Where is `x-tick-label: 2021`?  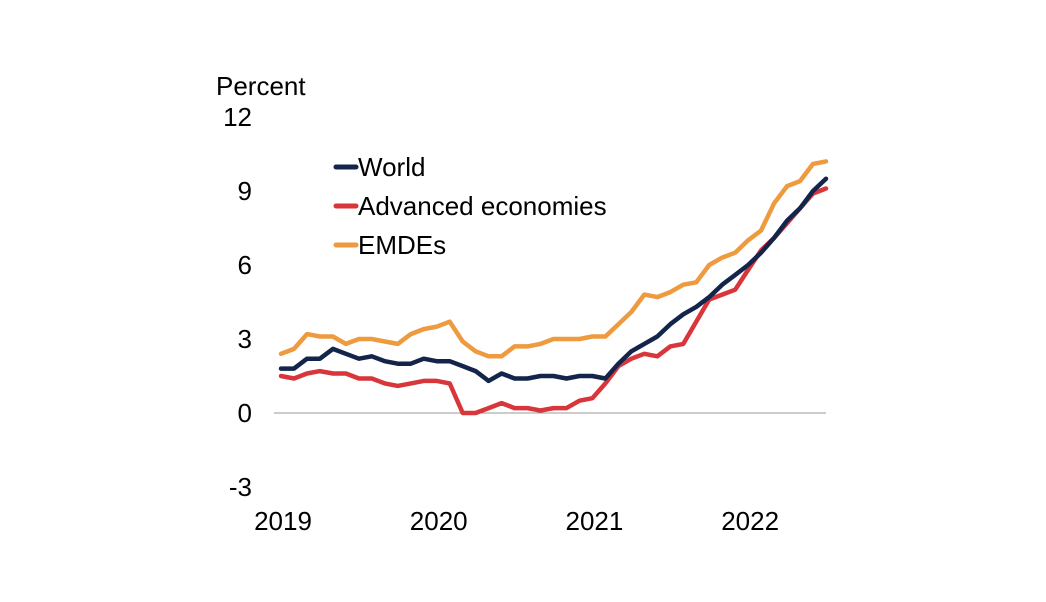 x-tick-label: 2021 is located at coordinates (595, 521).